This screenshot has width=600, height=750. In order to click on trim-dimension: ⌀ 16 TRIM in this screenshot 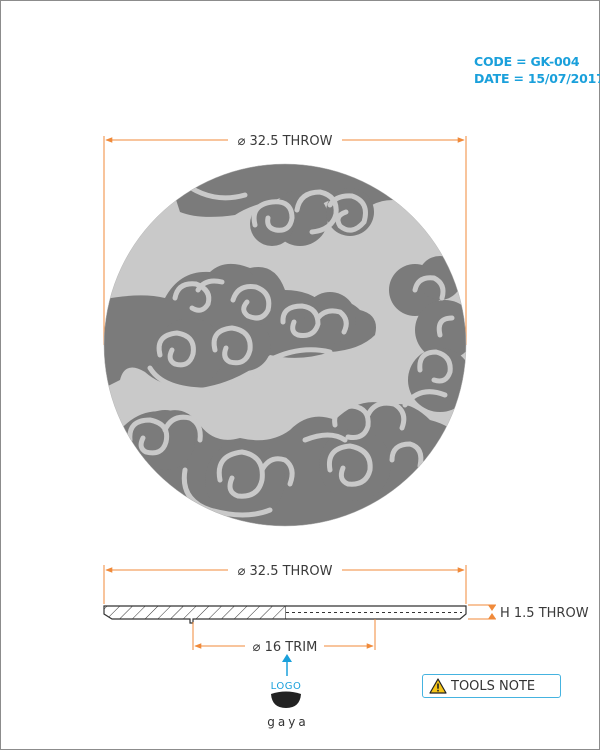, I will do `click(284, 637)`.